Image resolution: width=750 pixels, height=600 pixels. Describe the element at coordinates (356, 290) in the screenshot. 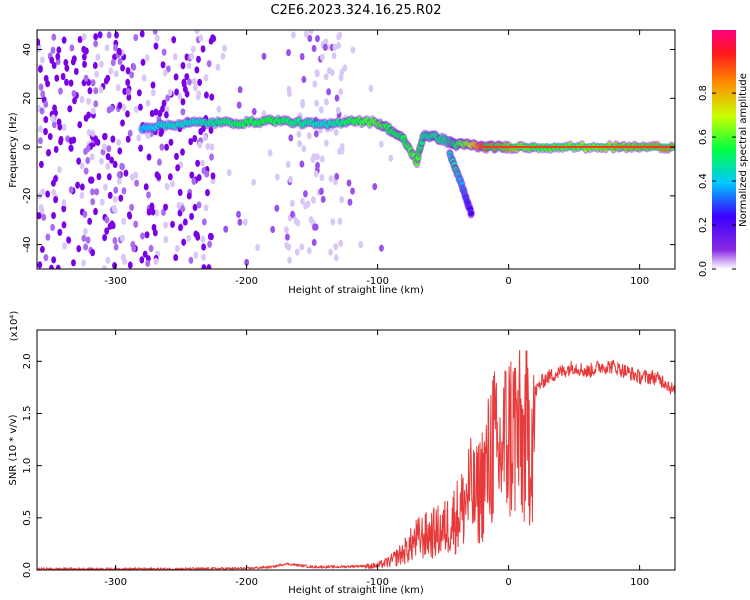

I see `spectrogram-x-label: Height of straight line (km)` at that location.